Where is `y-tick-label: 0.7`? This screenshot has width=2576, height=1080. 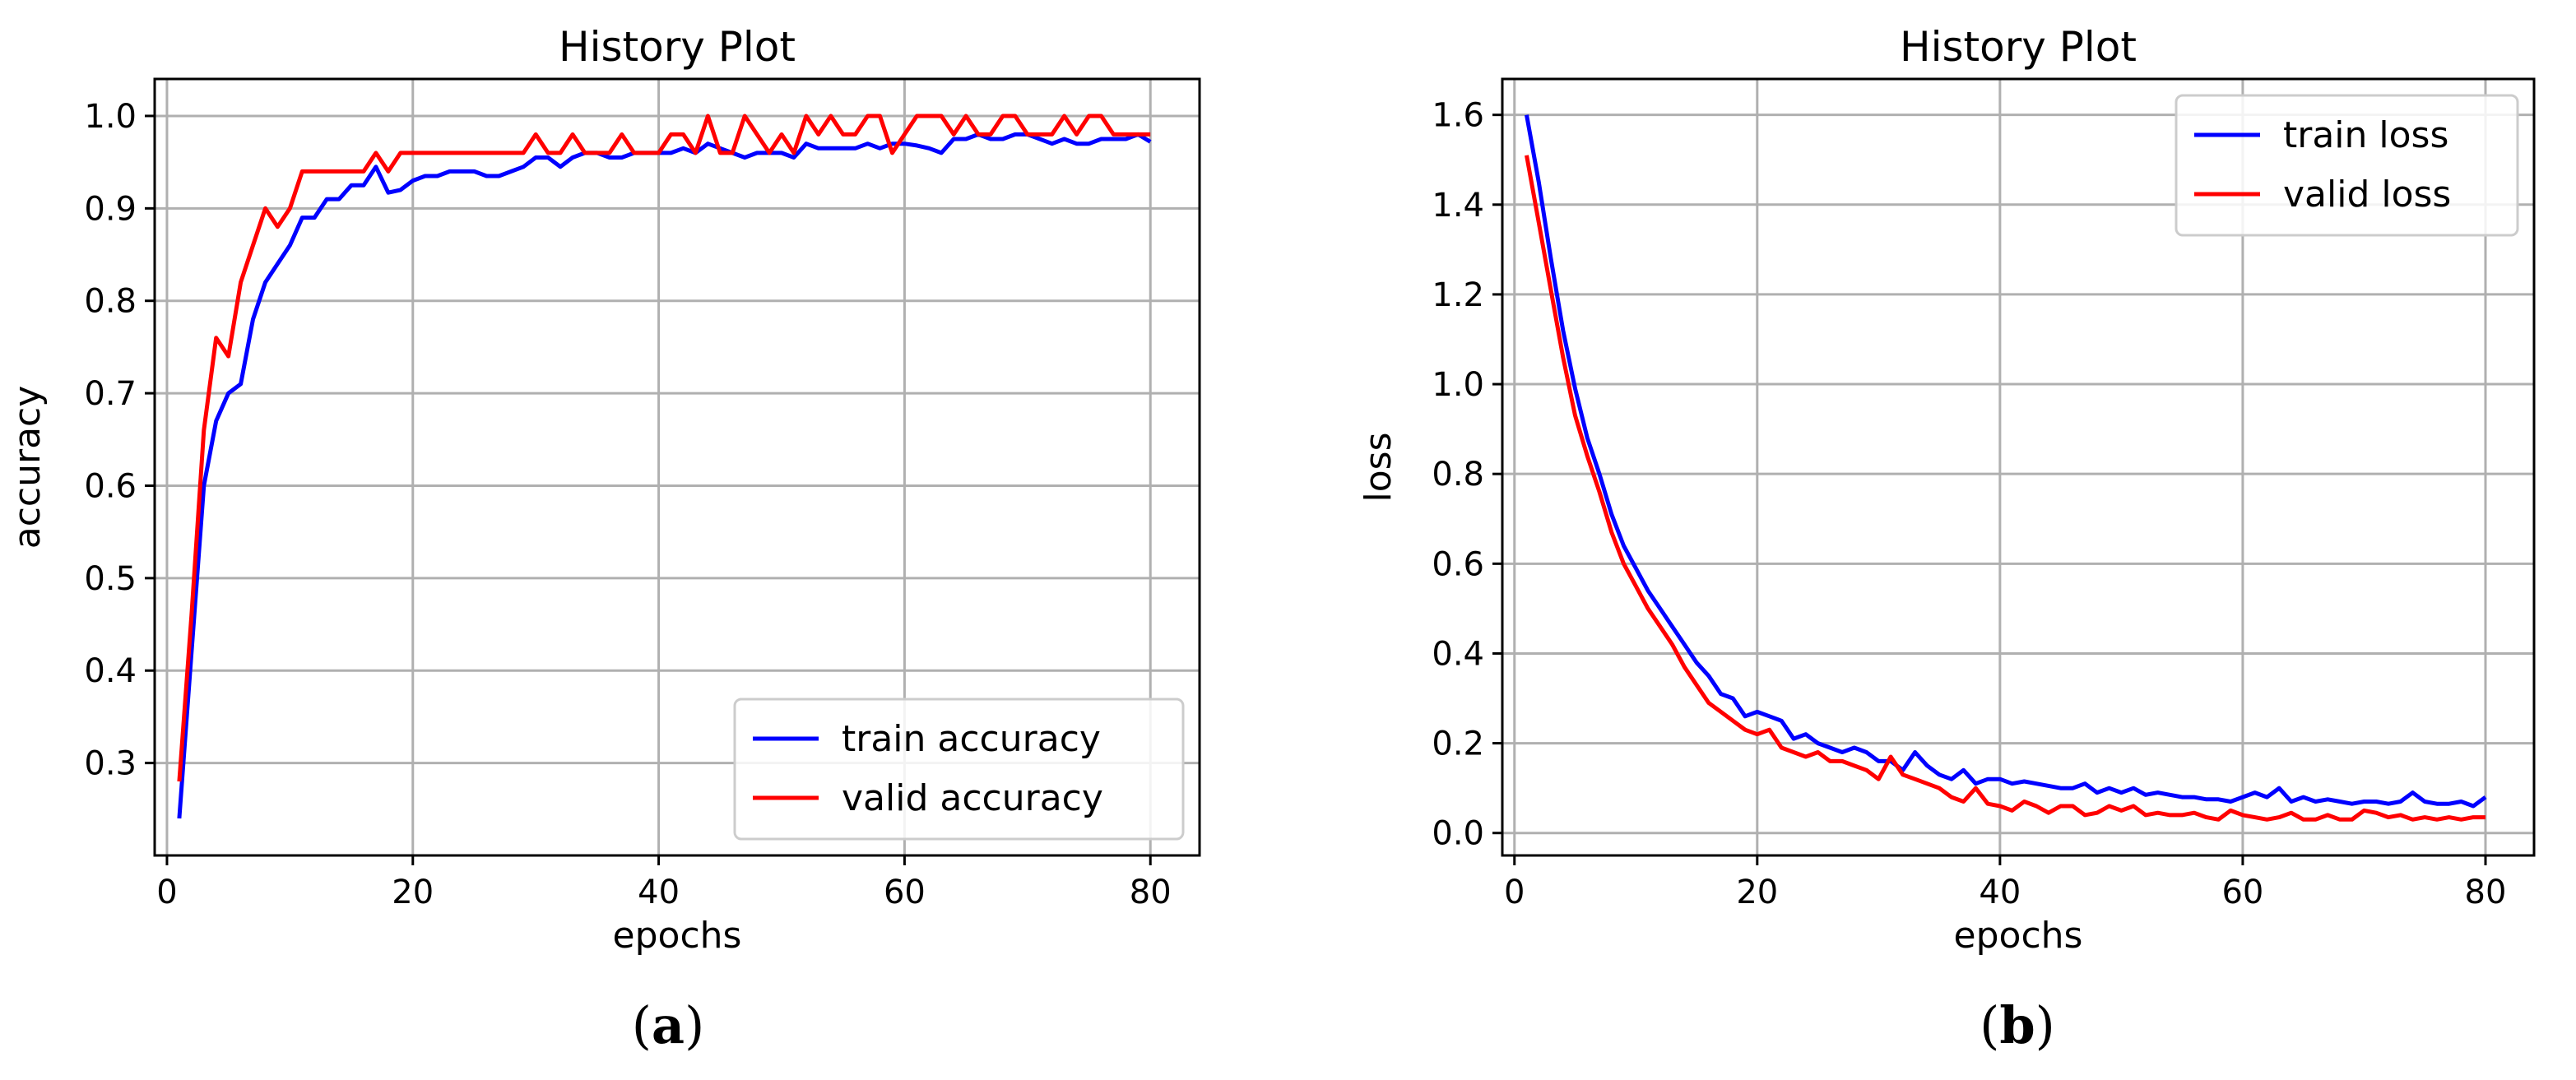 y-tick-label: 0.7 is located at coordinates (111, 394).